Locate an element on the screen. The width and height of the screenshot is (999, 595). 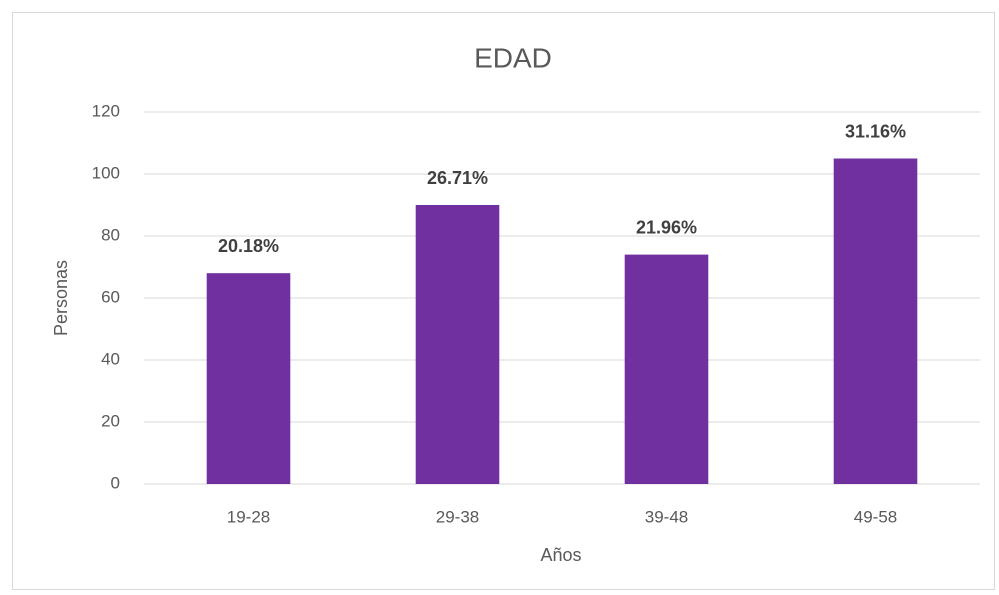
y-tick-label: 100 is located at coordinates (106, 172).